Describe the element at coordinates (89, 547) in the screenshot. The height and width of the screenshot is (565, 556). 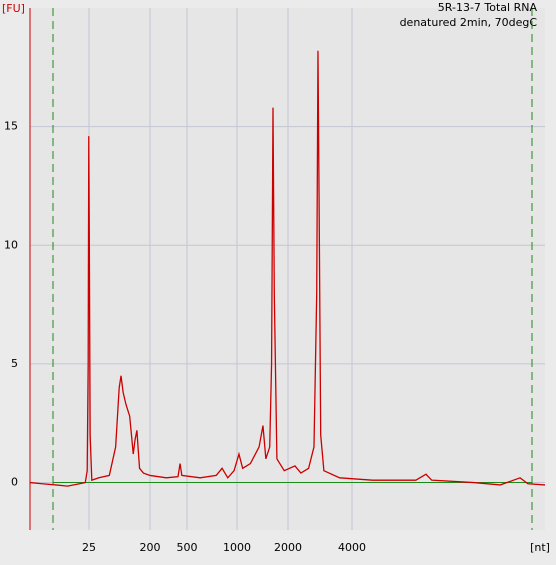
I see `x-tick-label: 25` at that location.